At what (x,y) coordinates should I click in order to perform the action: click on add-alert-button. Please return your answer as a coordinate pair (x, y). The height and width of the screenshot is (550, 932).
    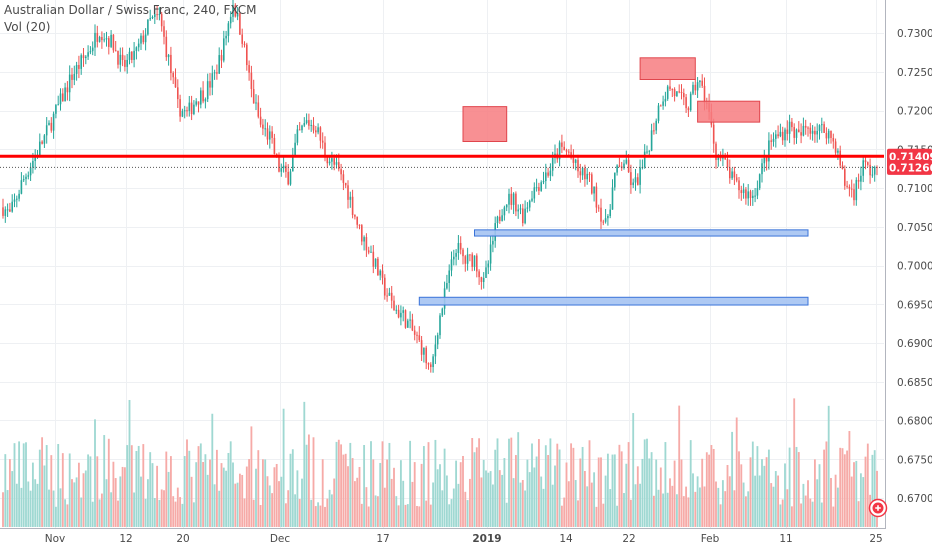
    Looking at the image, I should click on (878, 508).